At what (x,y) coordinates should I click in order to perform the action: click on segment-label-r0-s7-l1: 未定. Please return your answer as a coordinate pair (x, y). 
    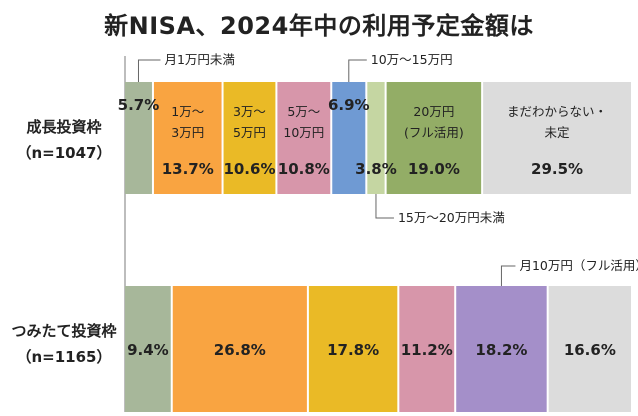
    Looking at the image, I should click on (557, 132).